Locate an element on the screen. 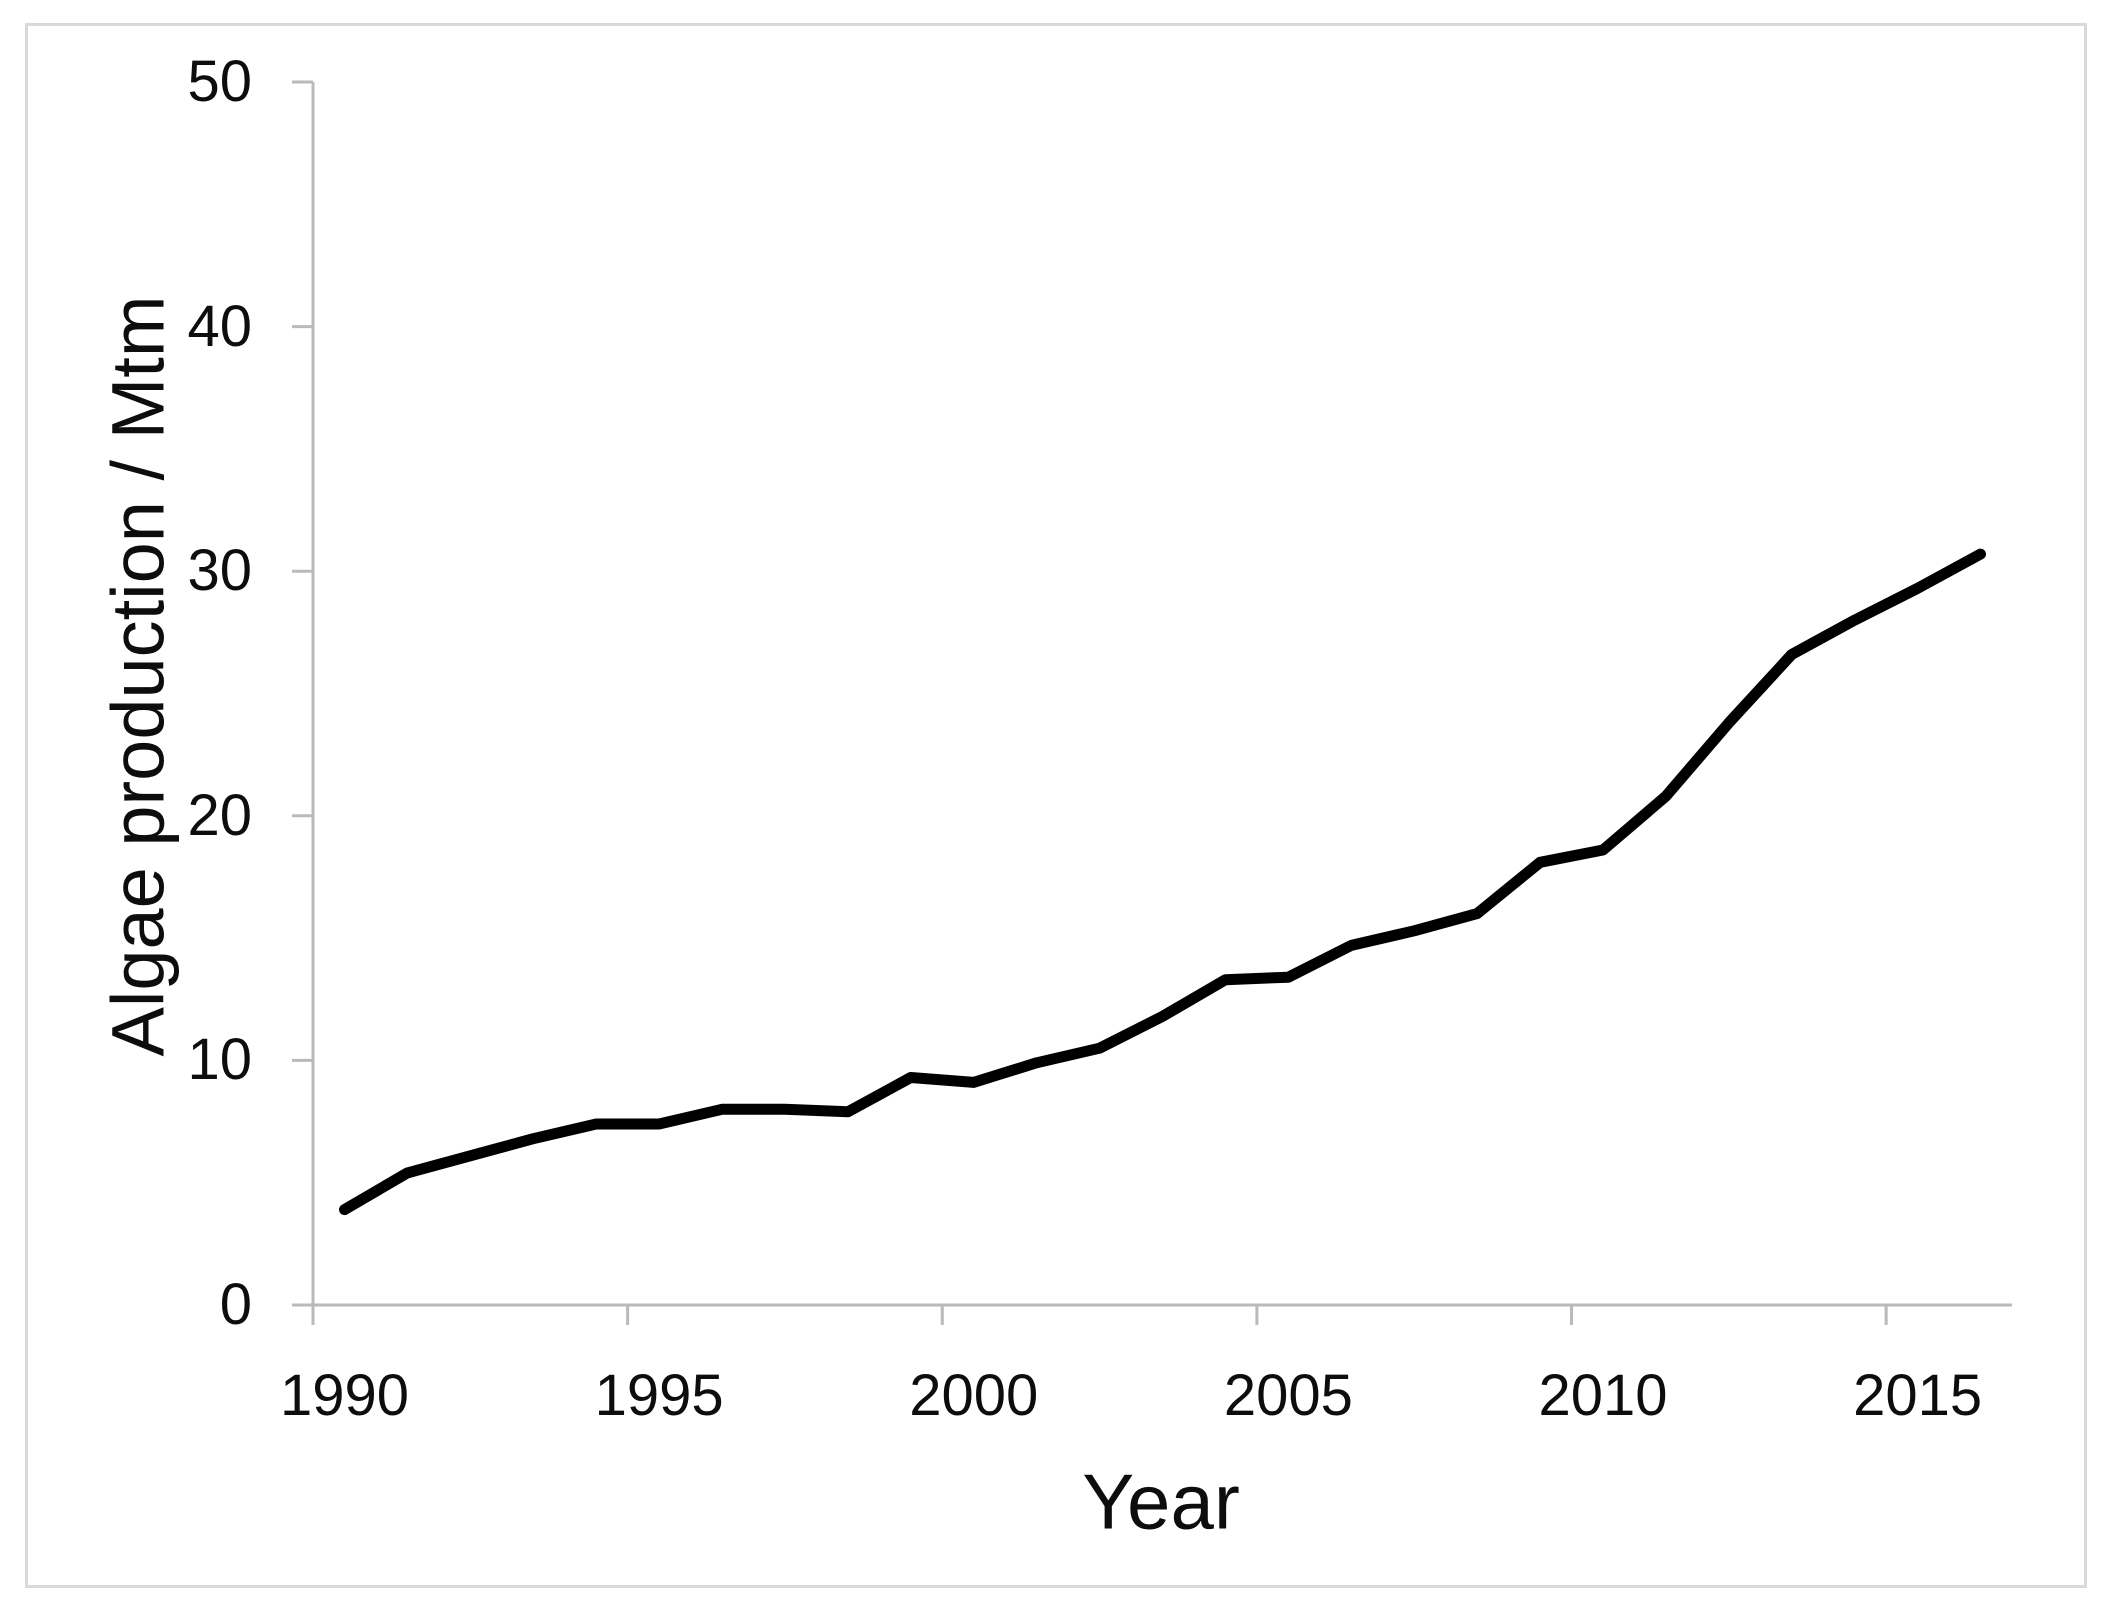 Image resolution: width=2115 pixels, height=1617 pixels. x-tick-label: 1995 is located at coordinates (659, 1395).